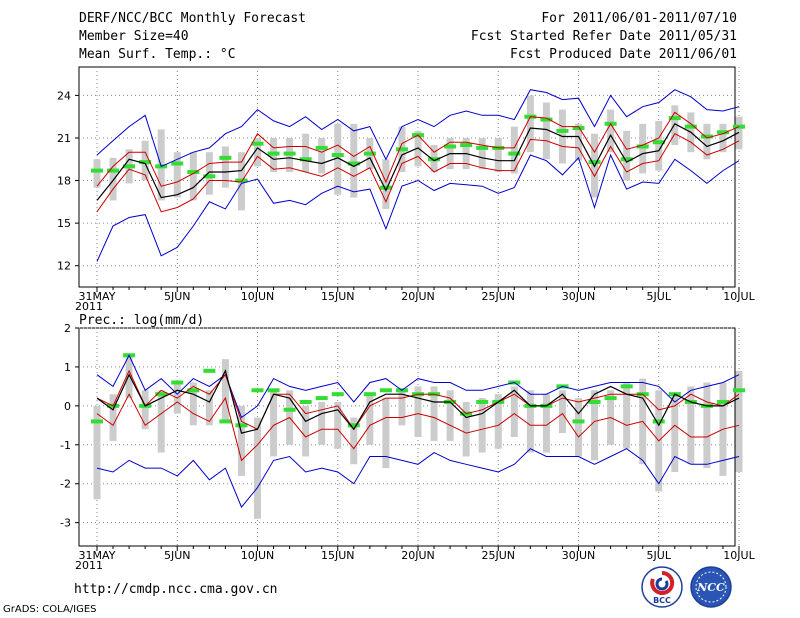 Image resolution: width=800 pixels, height=618 pixels. Describe the element at coordinates (739, 296) in the screenshot. I see `temp-xtick-label: 10JUL` at that location.